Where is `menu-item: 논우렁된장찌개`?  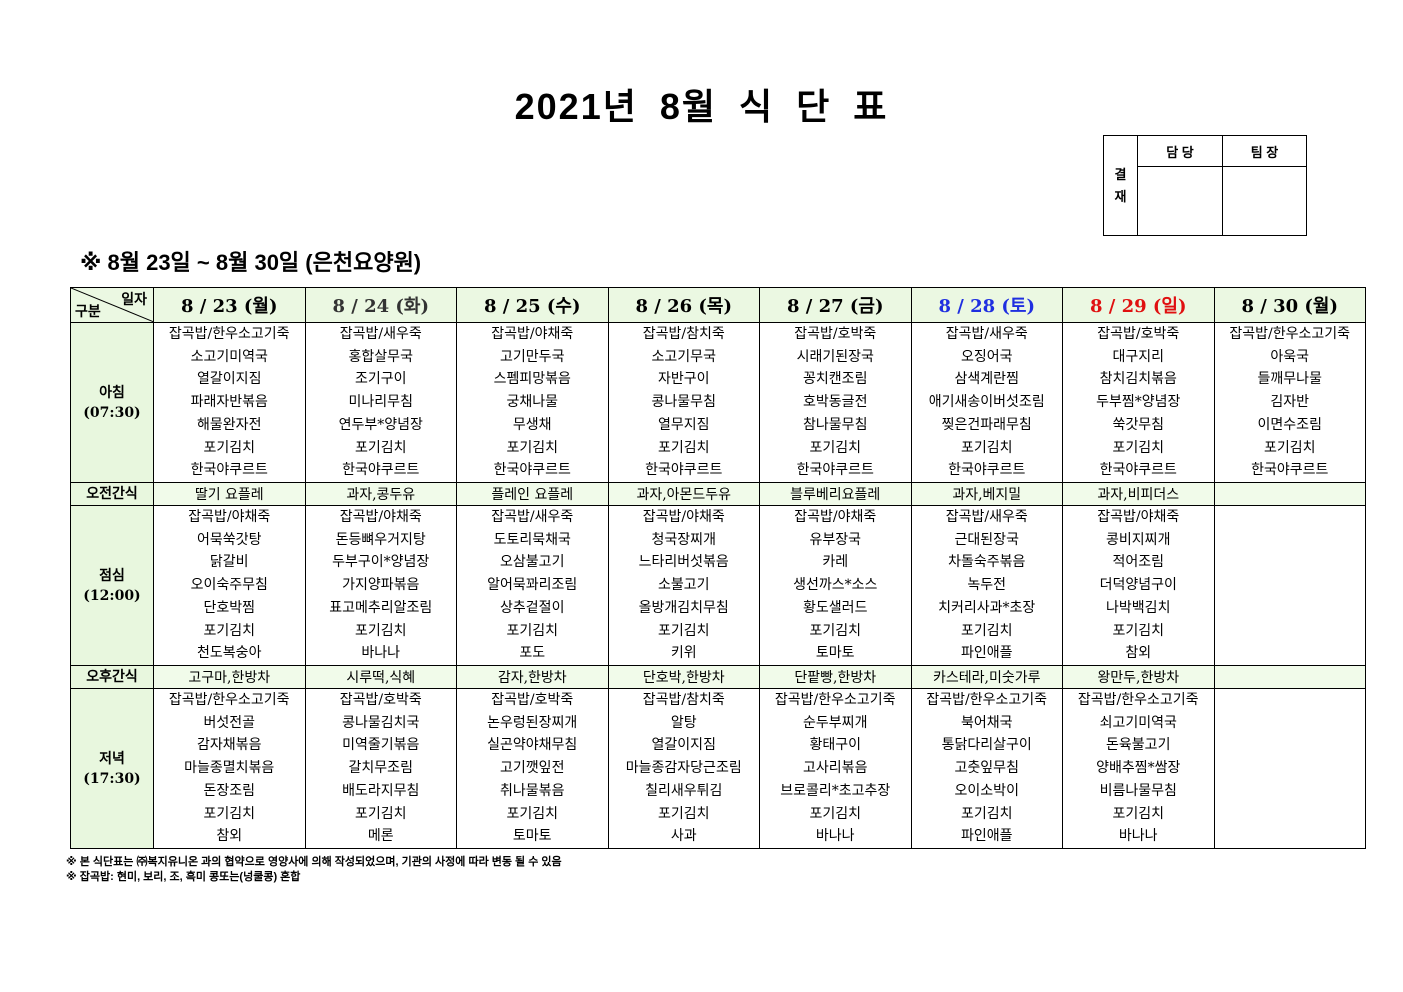
menu-item: 논우렁된장찌개 is located at coordinates (532, 722).